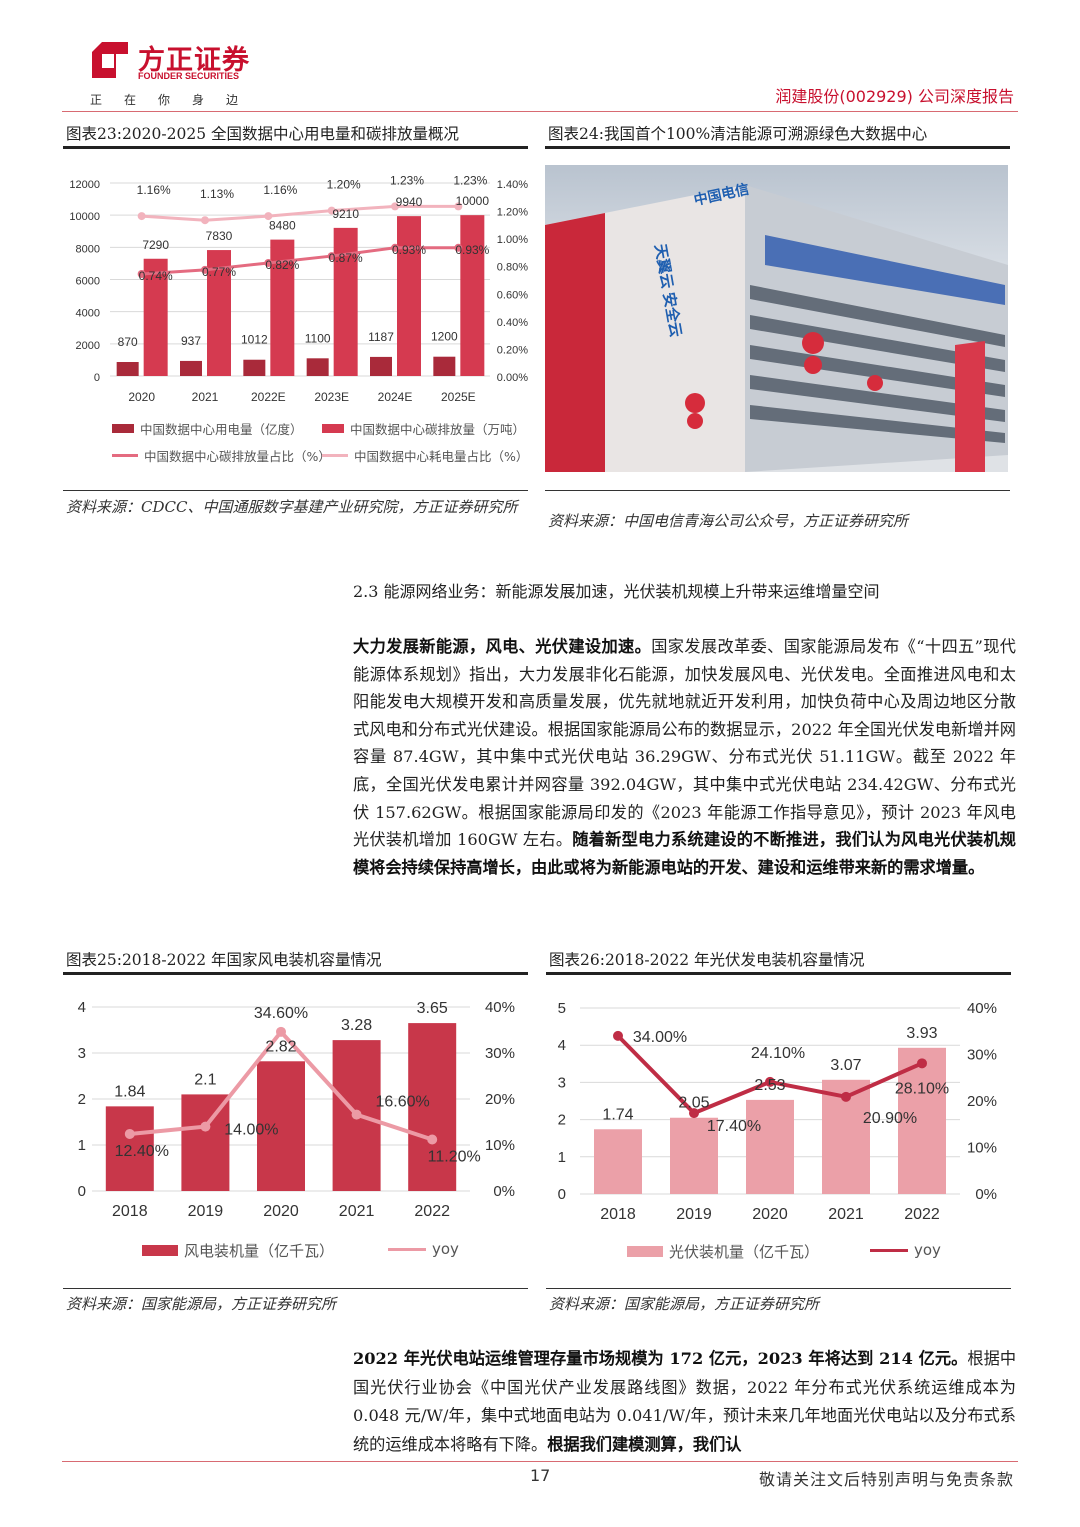  I want to click on x-tick-label: 2020, so click(281, 1211).